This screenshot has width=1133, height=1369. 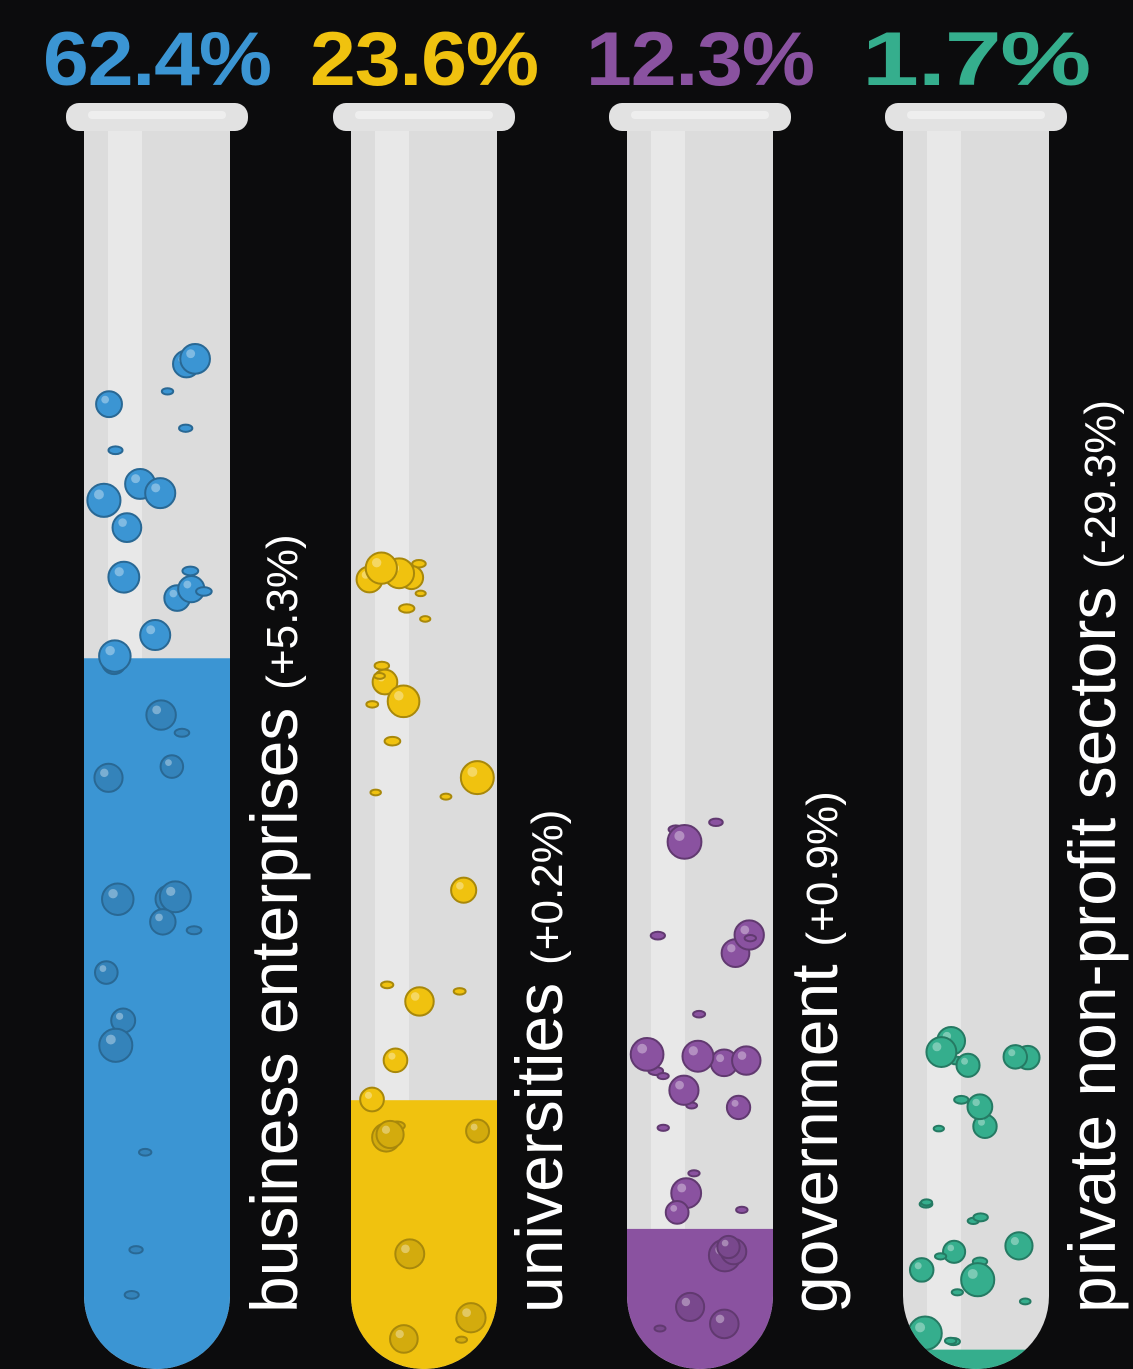 What do you see at coordinates (547, 887) in the screenshot?
I see `change-label: (+0.2%)` at bounding box center [547, 887].